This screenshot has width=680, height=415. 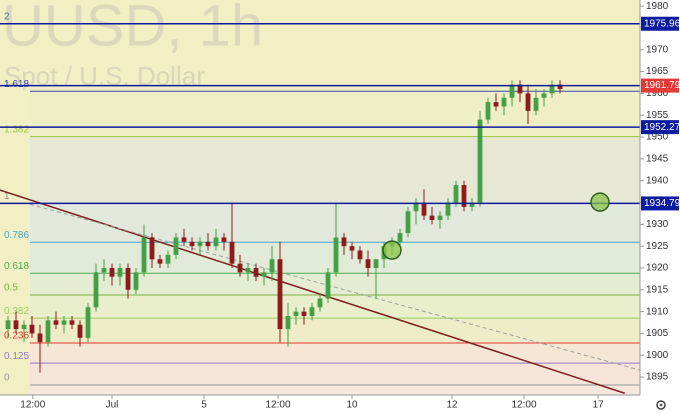 What do you see at coordinates (657, 268) in the screenshot?
I see `y-tick-label: 1920` at bounding box center [657, 268].